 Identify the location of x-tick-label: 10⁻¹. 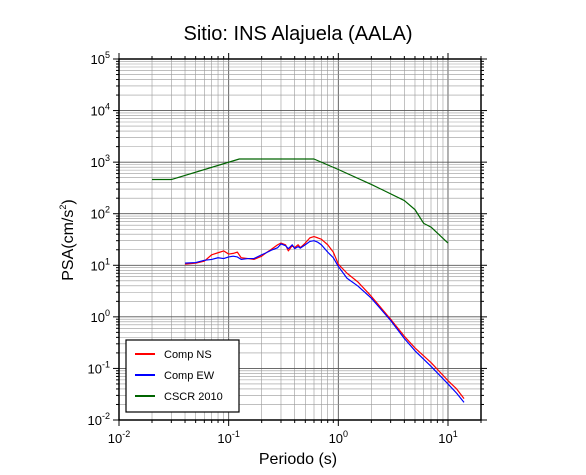
(228, 437).